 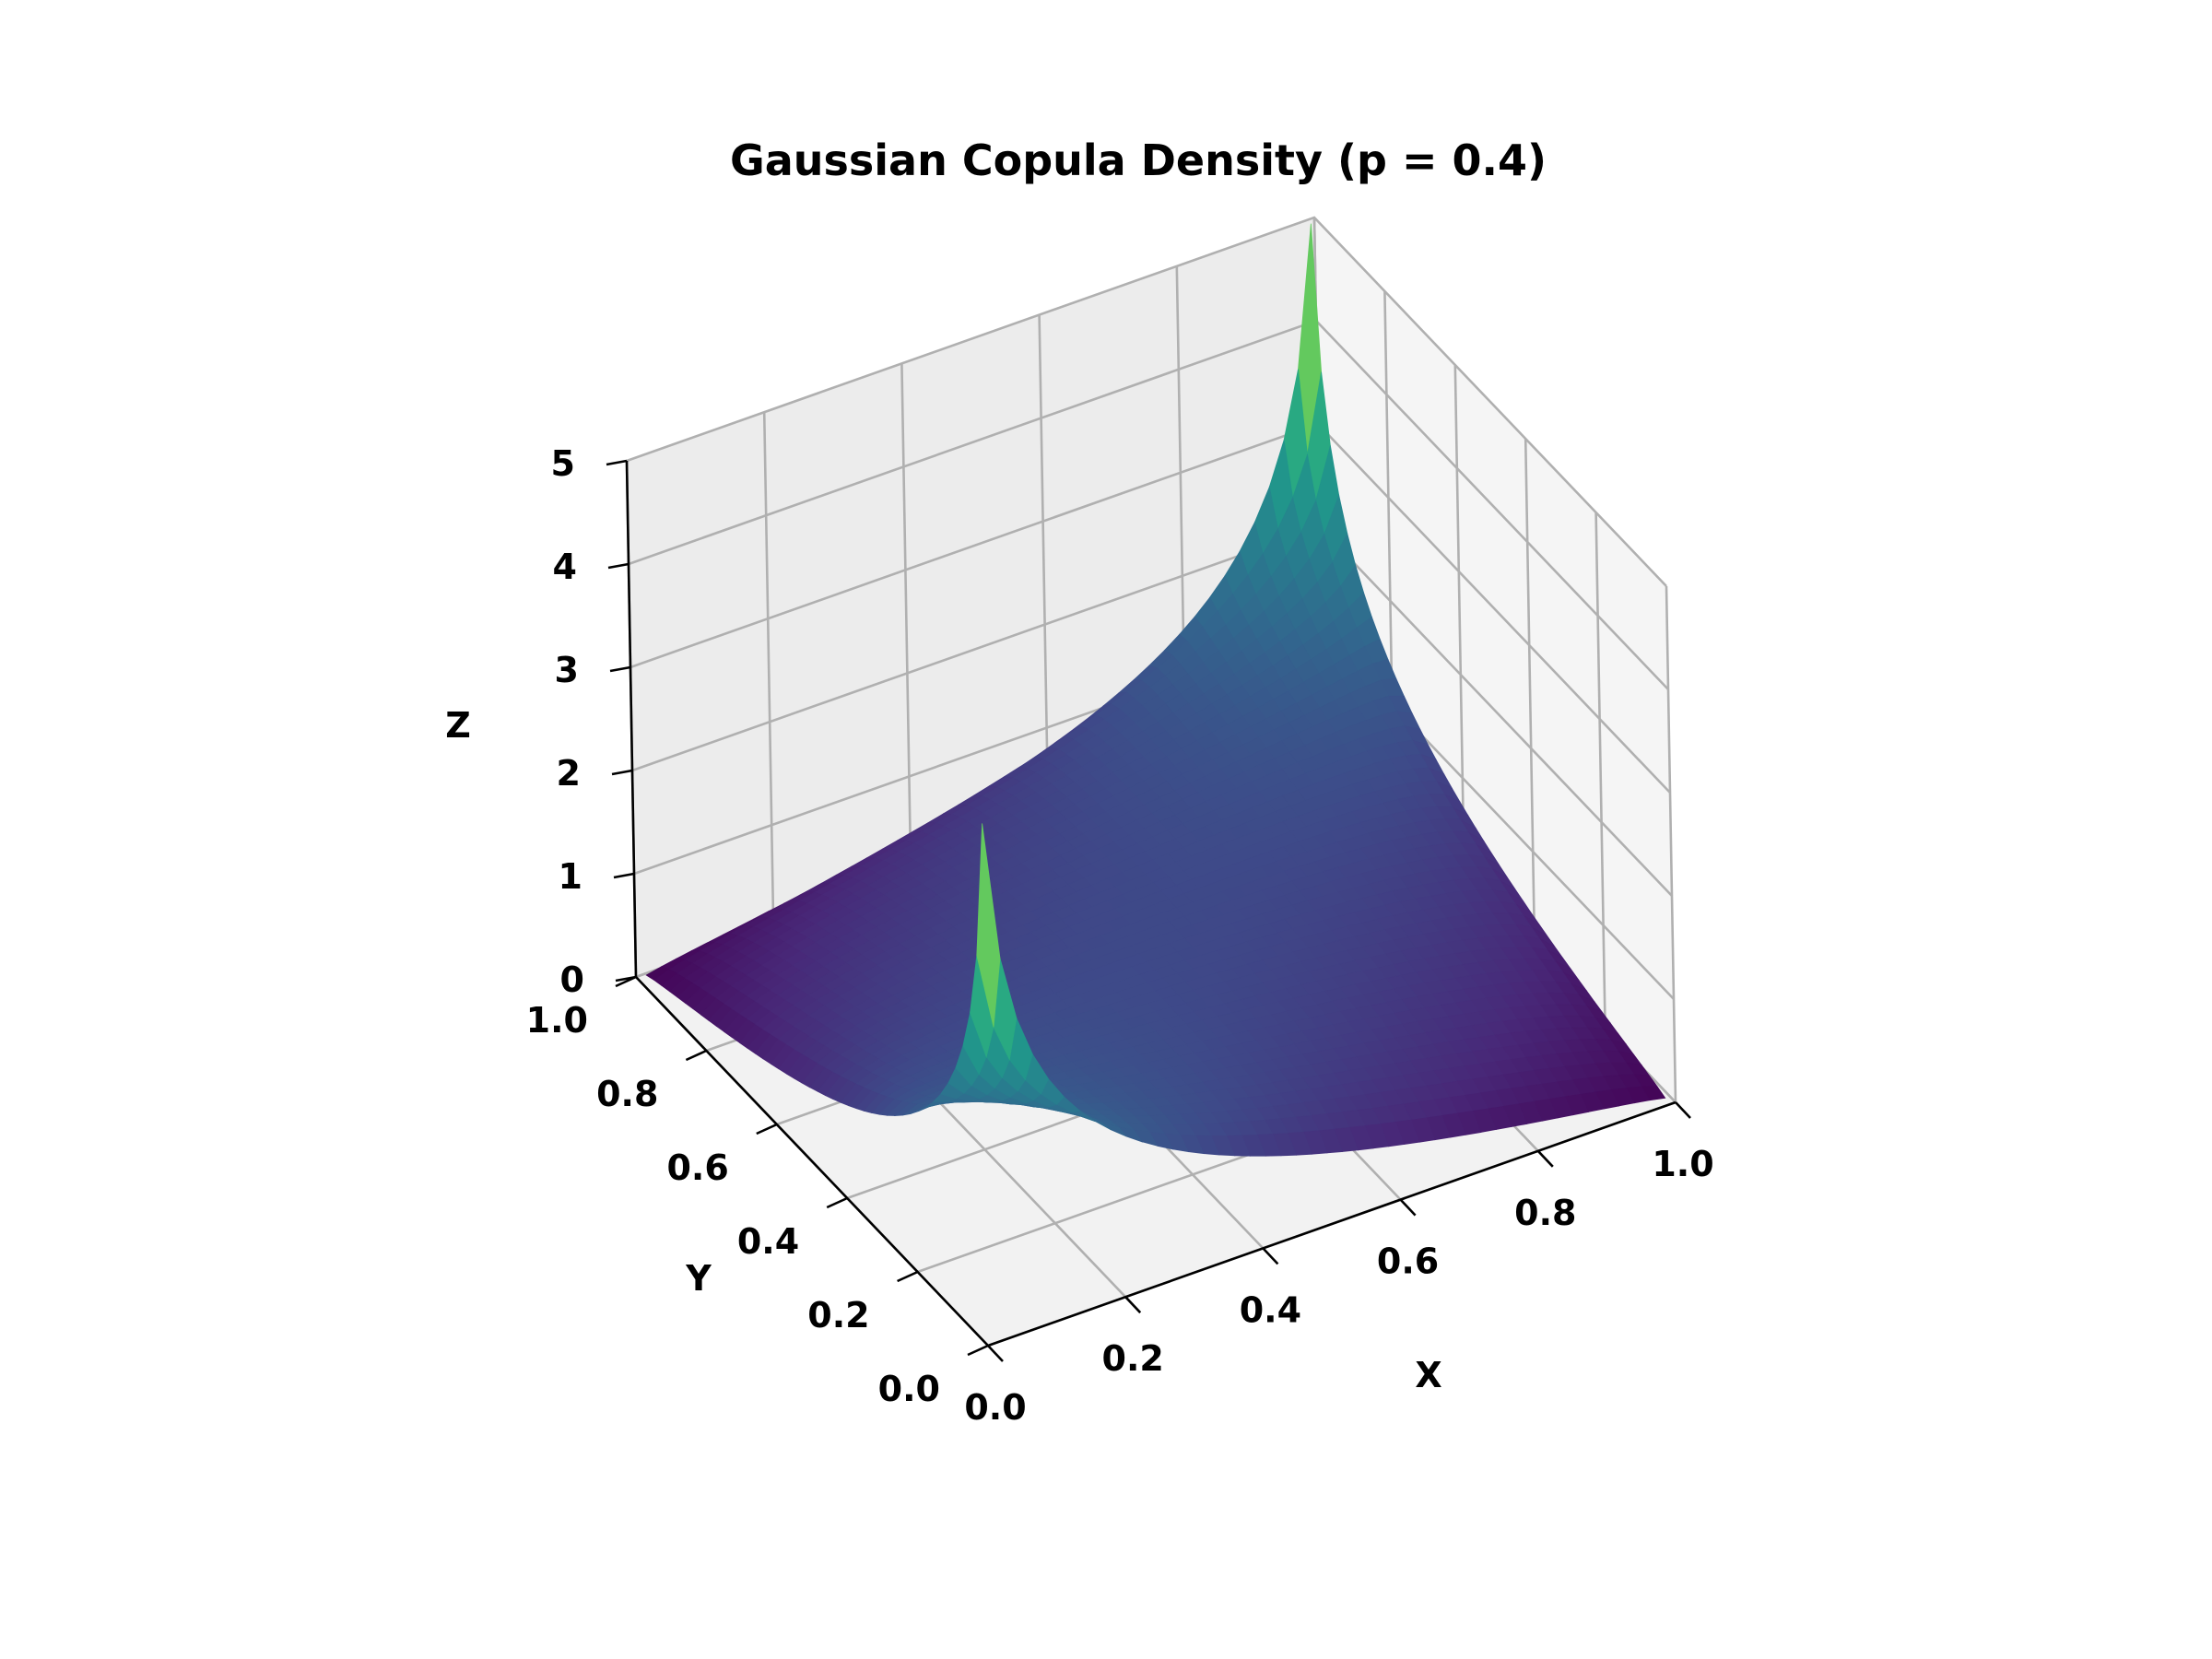 I want to click on x-axis-label: X, so click(x=1428, y=1375).